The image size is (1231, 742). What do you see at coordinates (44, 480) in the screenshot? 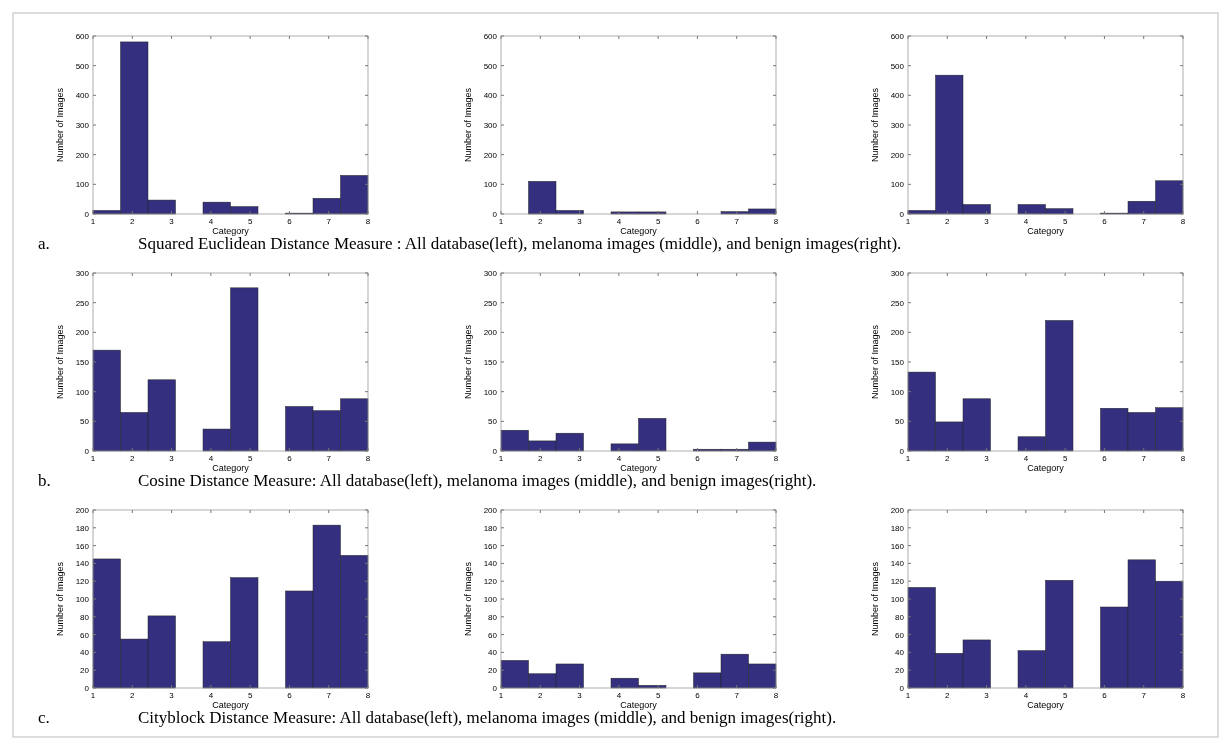
I see `text: b.` at bounding box center [44, 480].